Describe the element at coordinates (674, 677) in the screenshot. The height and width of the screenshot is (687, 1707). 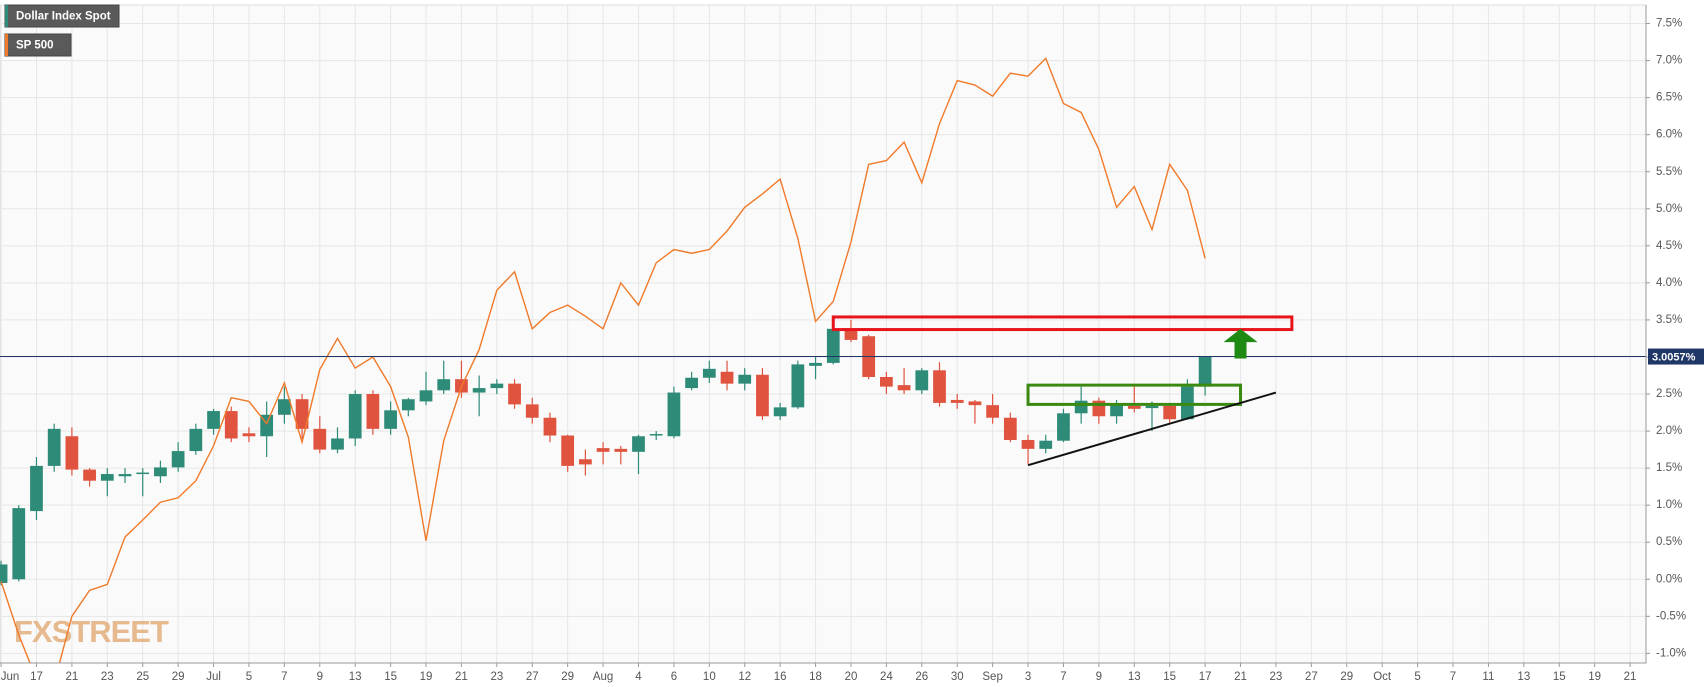
I see `x-tick-label: 6` at that location.